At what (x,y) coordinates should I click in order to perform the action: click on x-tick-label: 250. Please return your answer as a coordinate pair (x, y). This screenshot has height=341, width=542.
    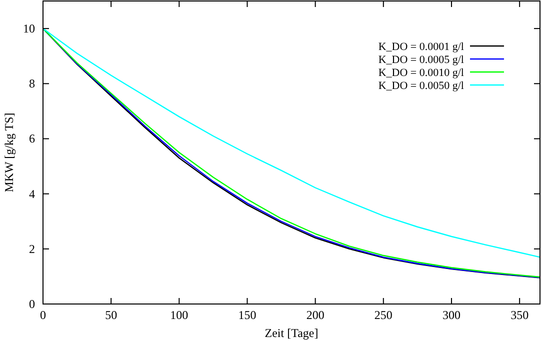
    Looking at the image, I should click on (383, 315).